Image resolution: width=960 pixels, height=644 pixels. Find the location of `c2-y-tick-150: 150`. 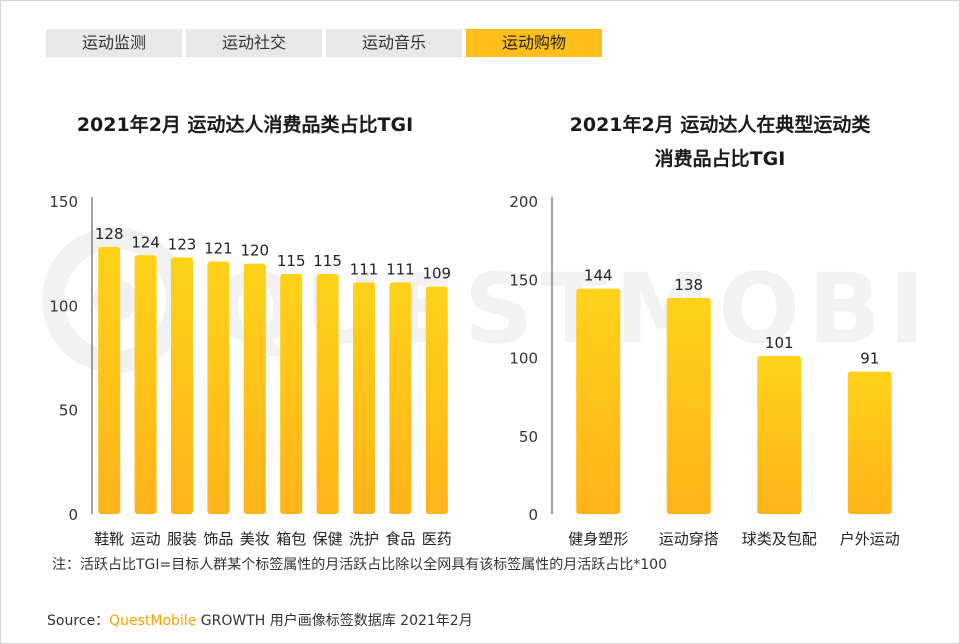

c2-y-tick-150: 150 is located at coordinates (523, 280).